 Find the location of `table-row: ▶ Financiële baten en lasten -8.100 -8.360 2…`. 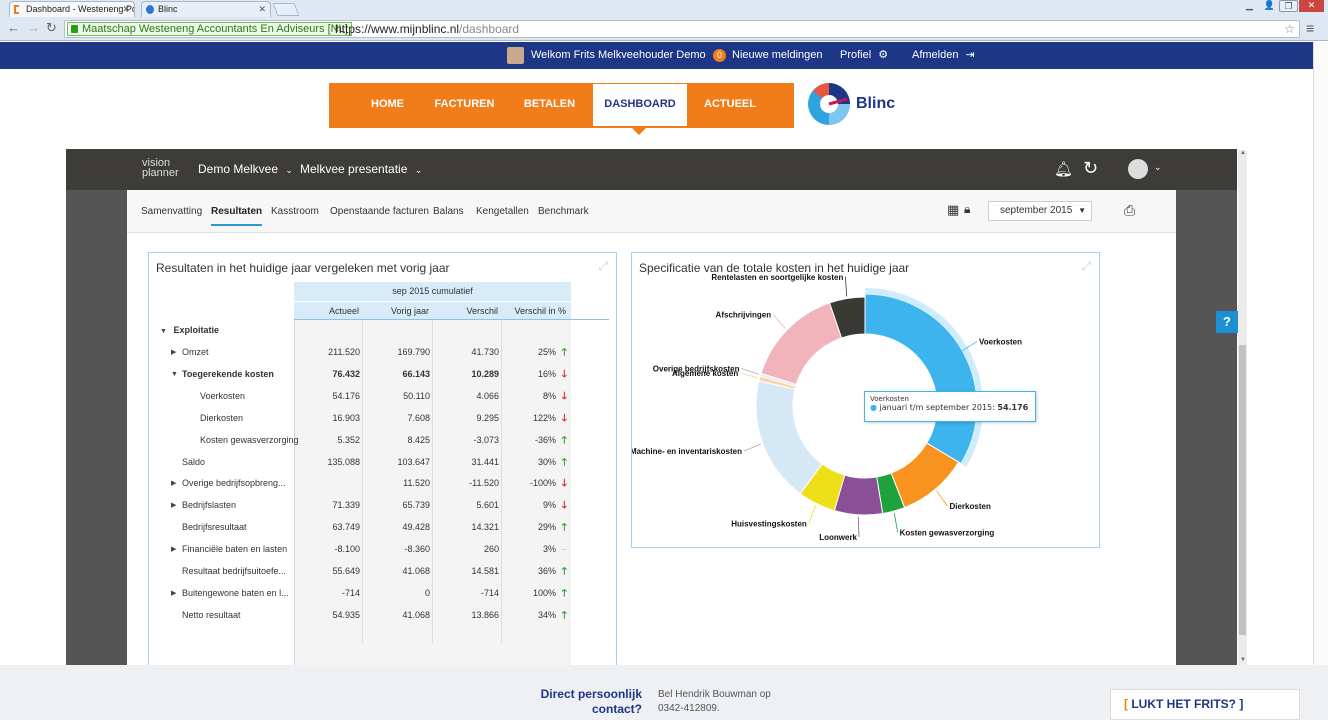

table-row: ▶ Financiële baten en lasten -8.100 -8.360 2… is located at coordinates (383, 549).